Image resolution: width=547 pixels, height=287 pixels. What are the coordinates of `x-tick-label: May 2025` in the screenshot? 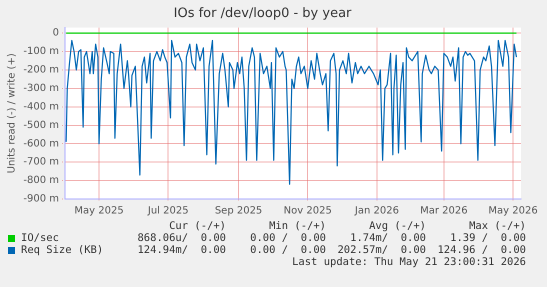 It's located at (99, 211).